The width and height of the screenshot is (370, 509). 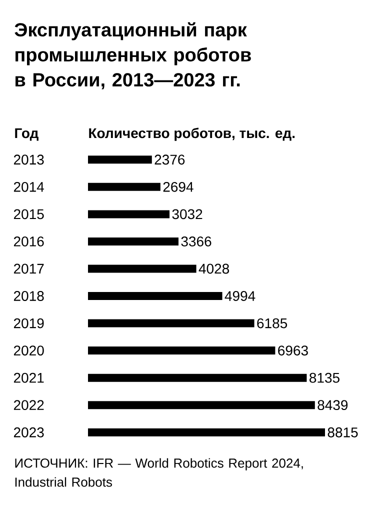 What do you see at coordinates (240, 296) in the screenshot?
I see `data-label: 4994` at bounding box center [240, 296].